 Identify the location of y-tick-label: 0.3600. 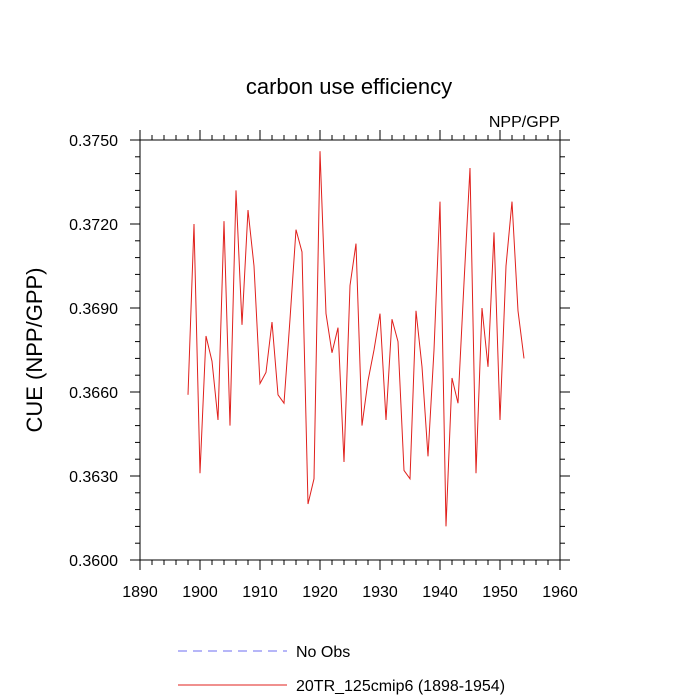
(93, 561).